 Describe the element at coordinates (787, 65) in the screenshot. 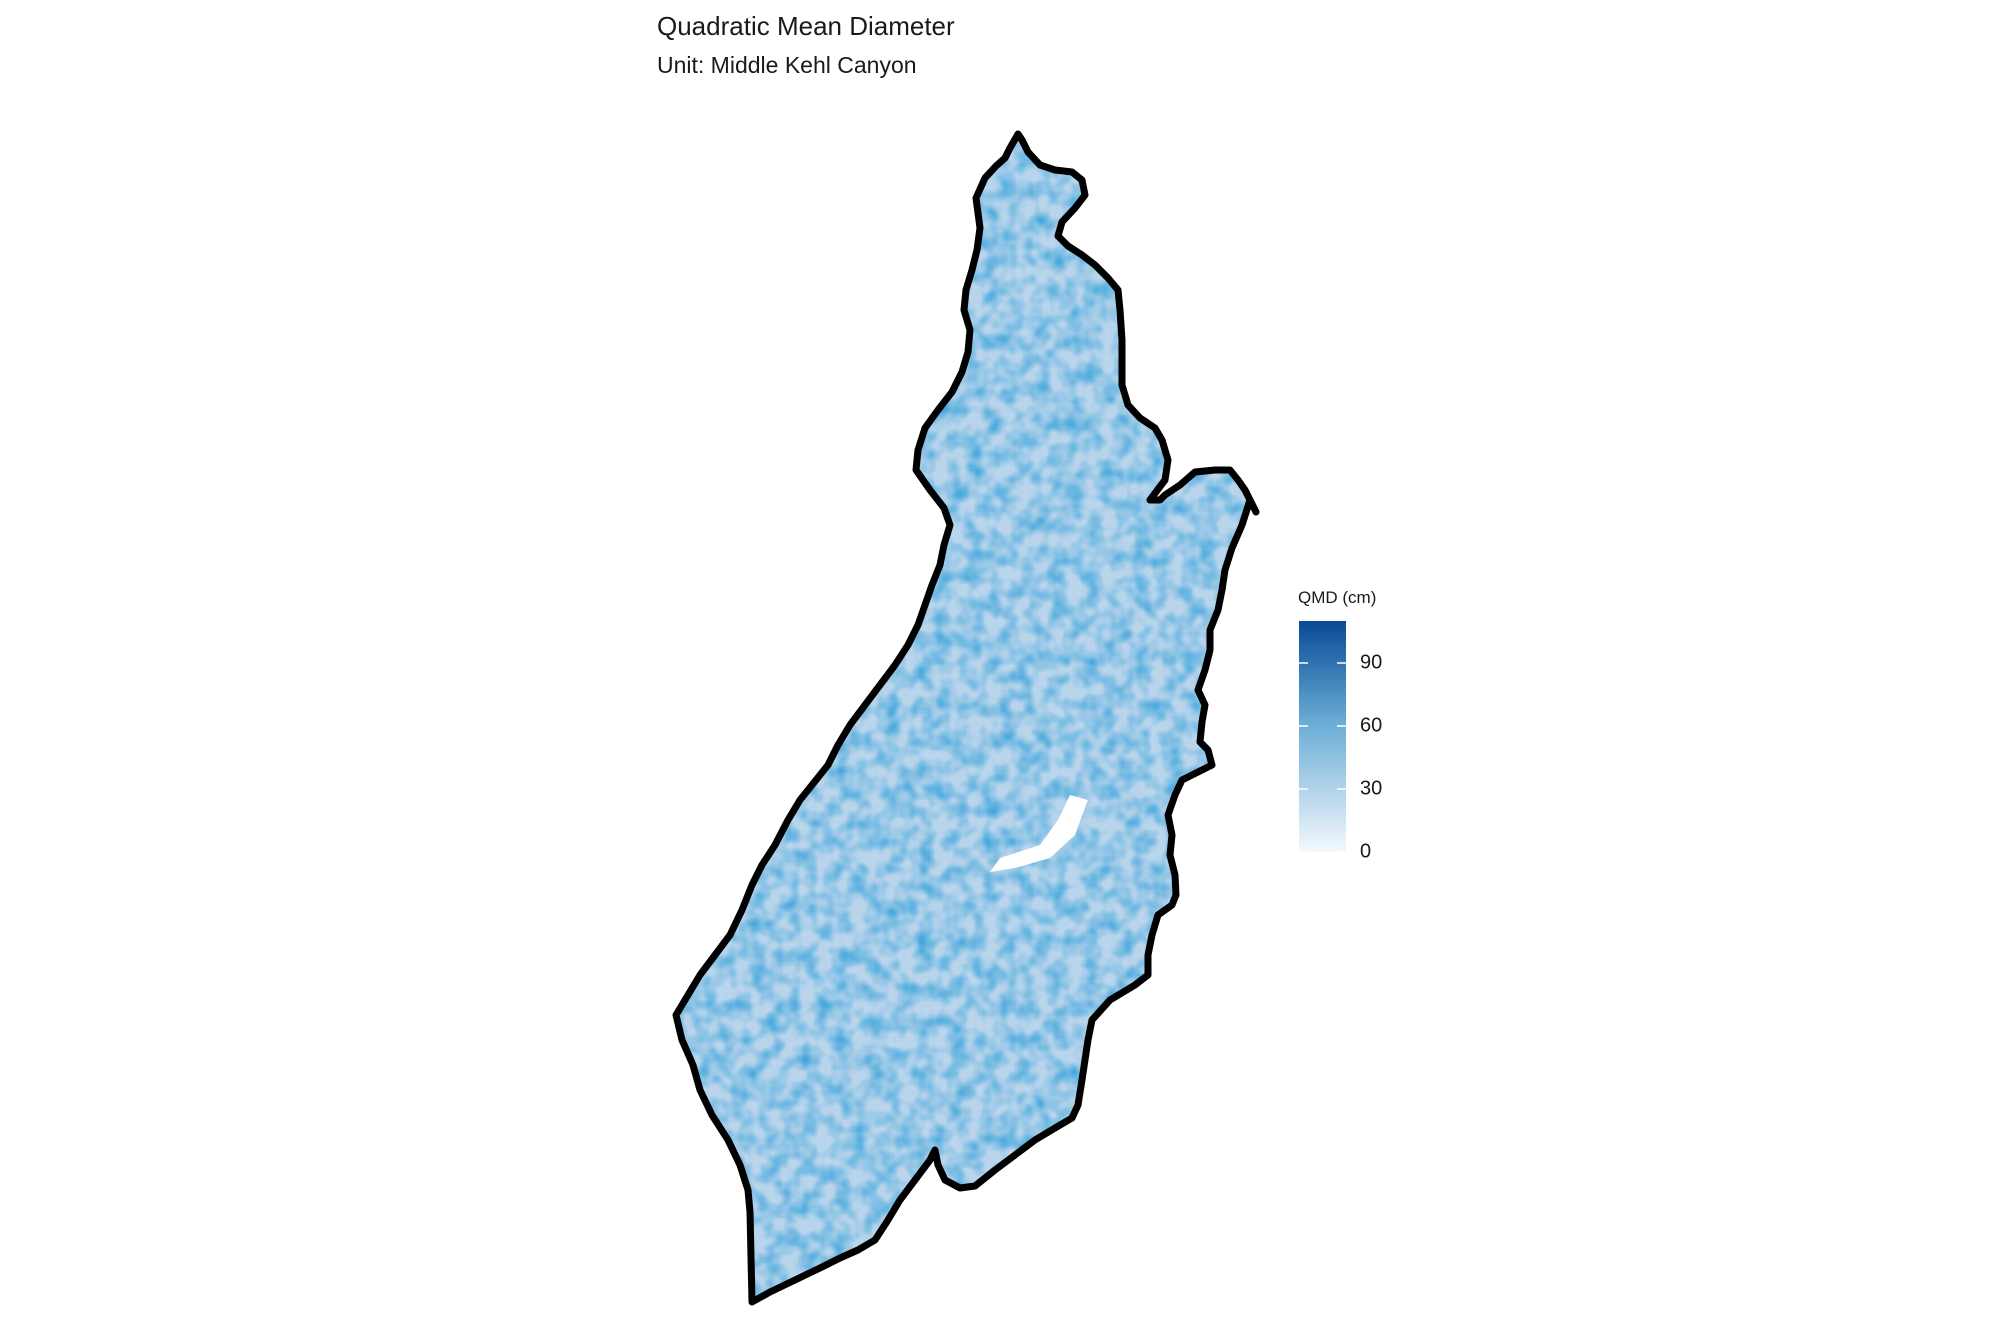

I see `map-subtitle: Unit: Middle Kehl Canyon` at that location.